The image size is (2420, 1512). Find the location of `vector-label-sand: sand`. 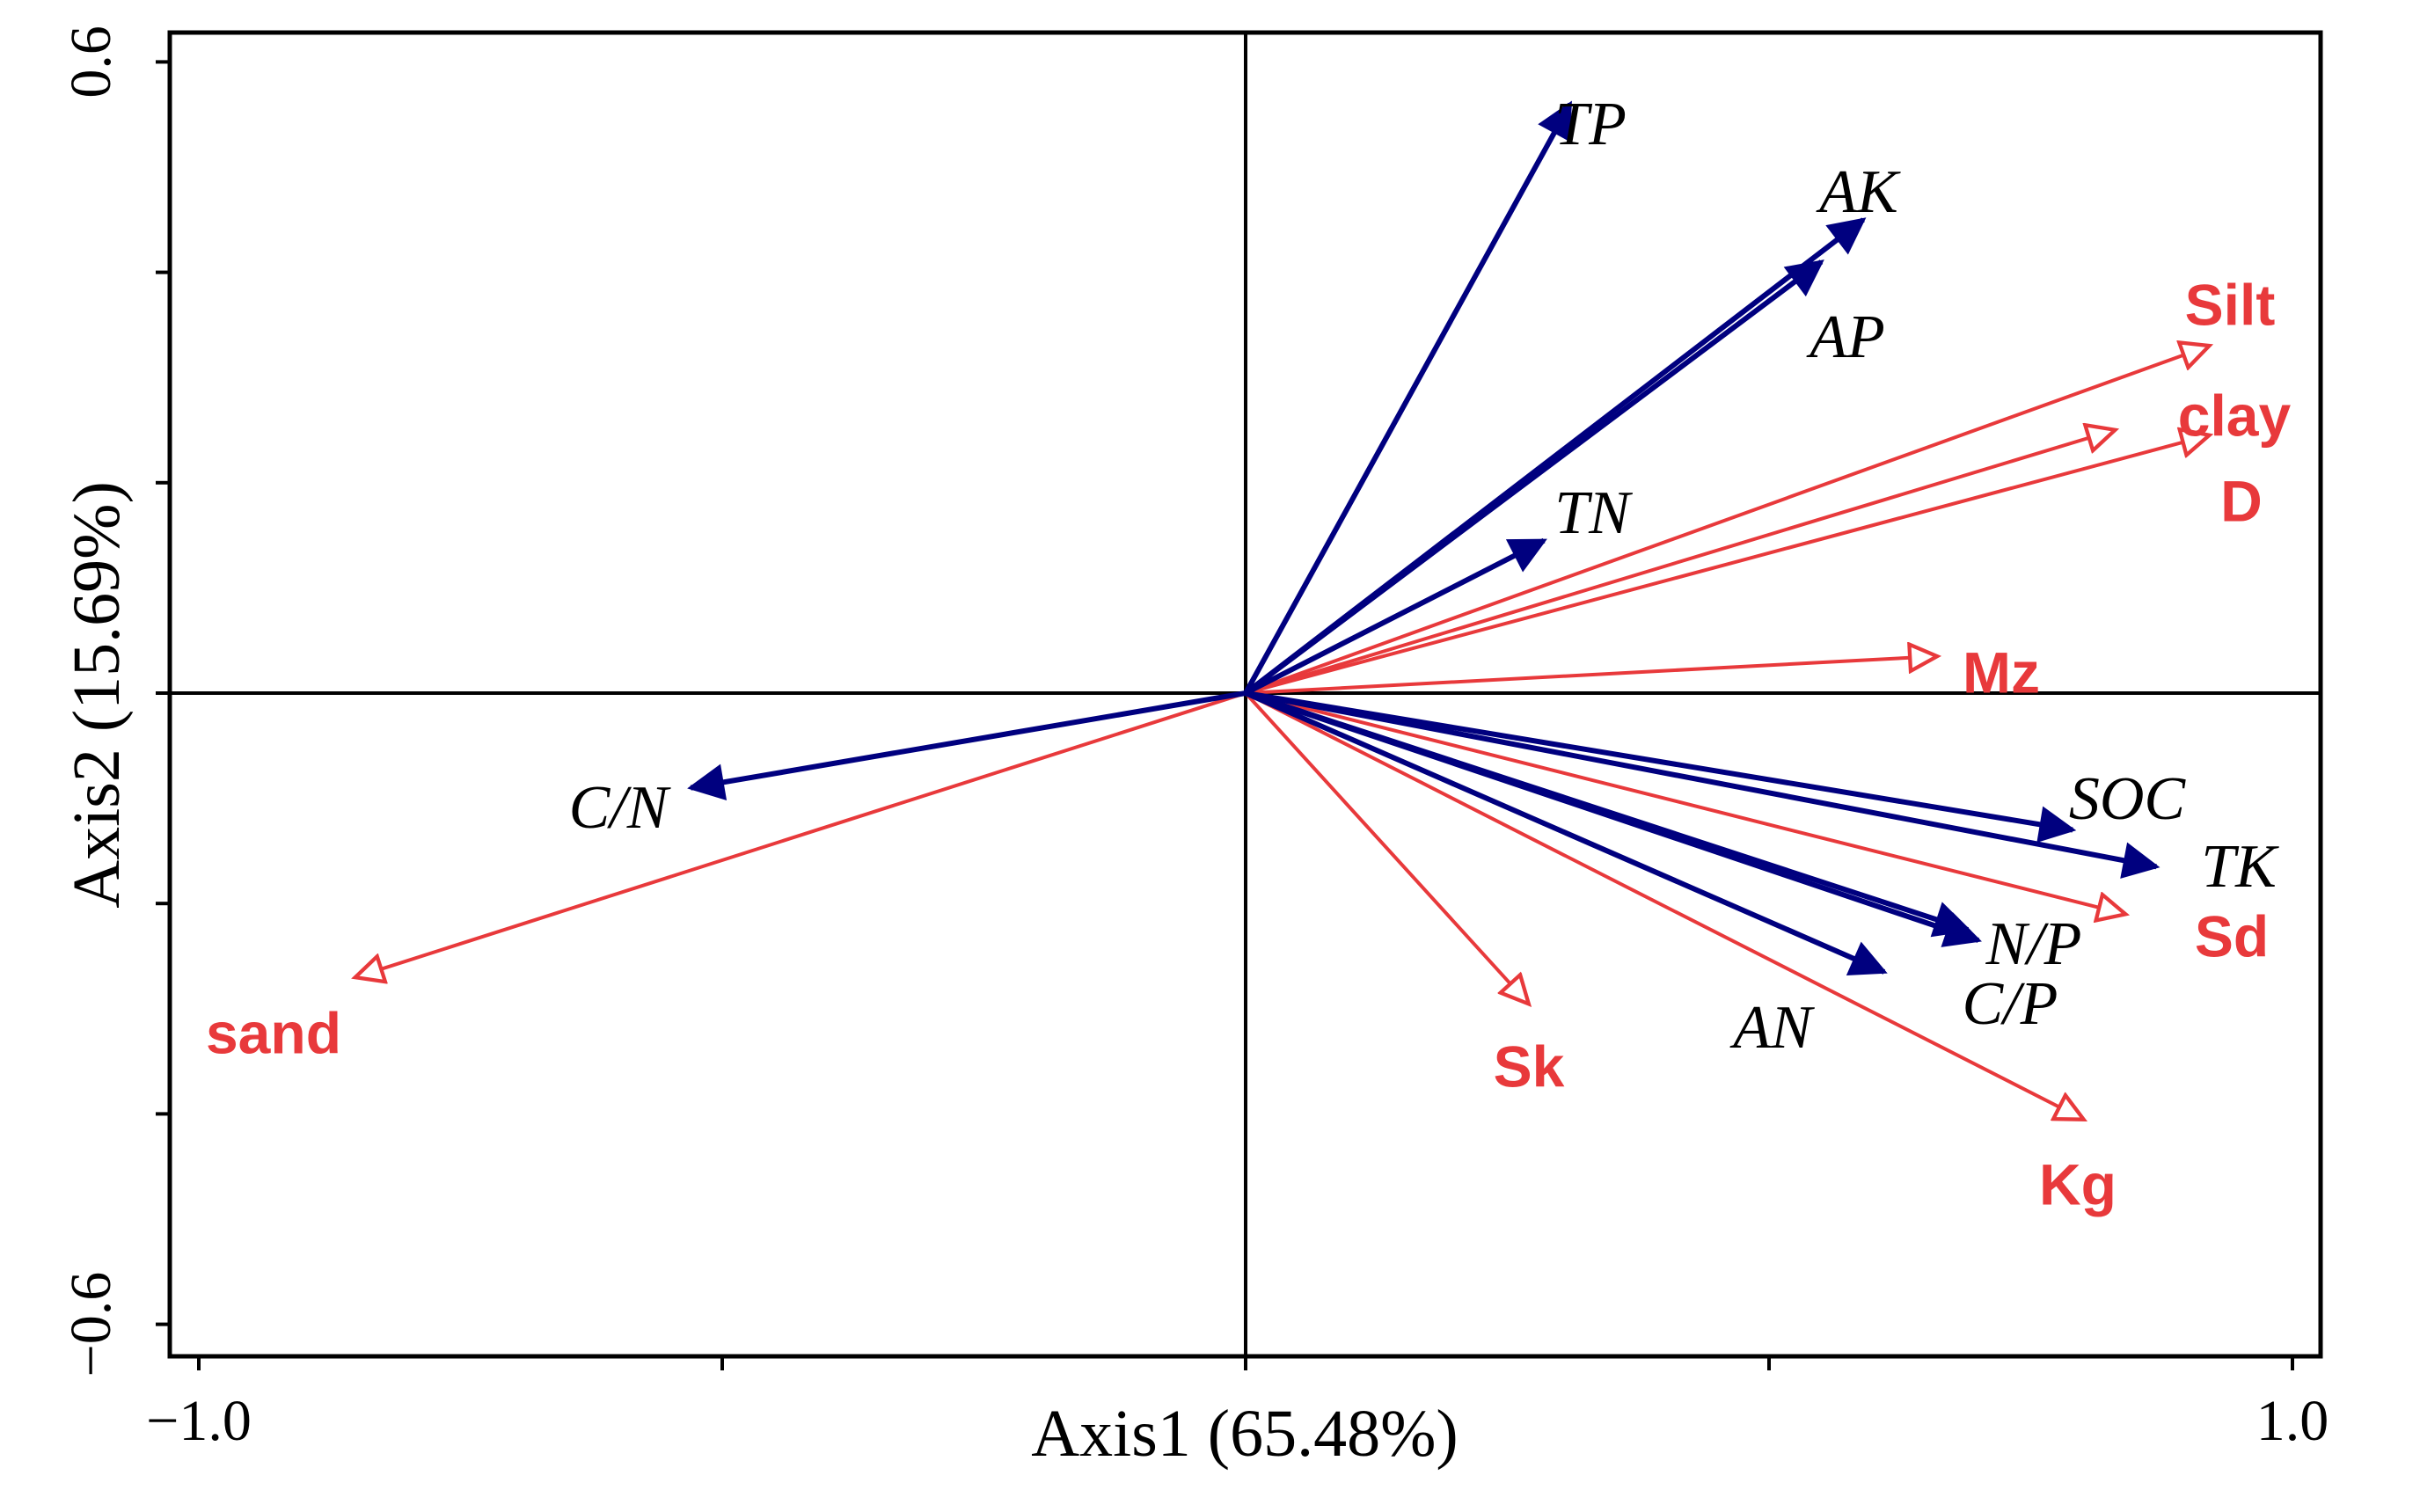

vector-label-sand: sand is located at coordinates (274, 1032).